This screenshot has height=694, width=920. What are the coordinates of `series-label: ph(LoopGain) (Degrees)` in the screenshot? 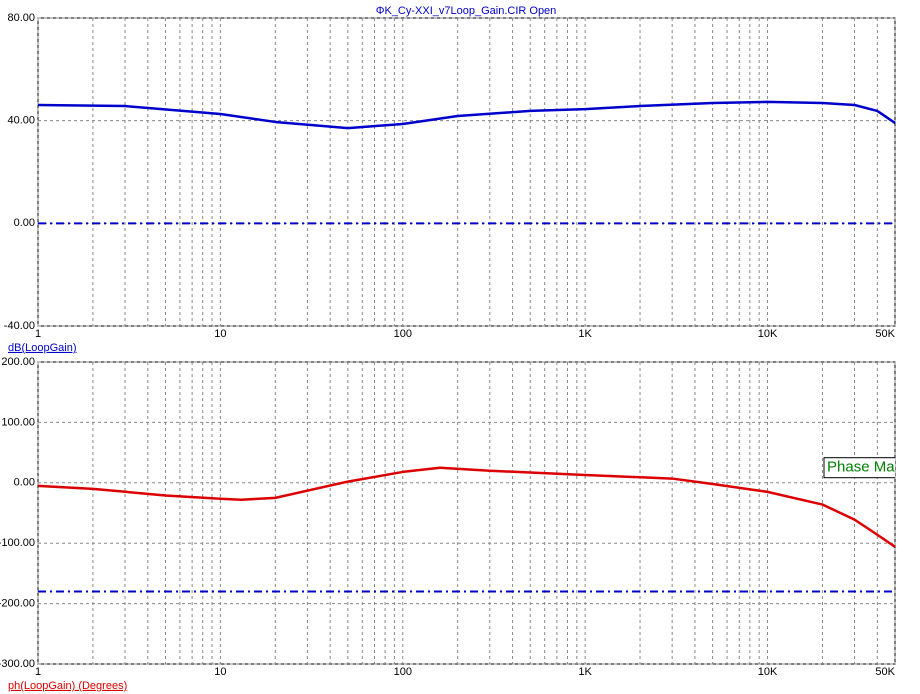 It's located at (67, 686).